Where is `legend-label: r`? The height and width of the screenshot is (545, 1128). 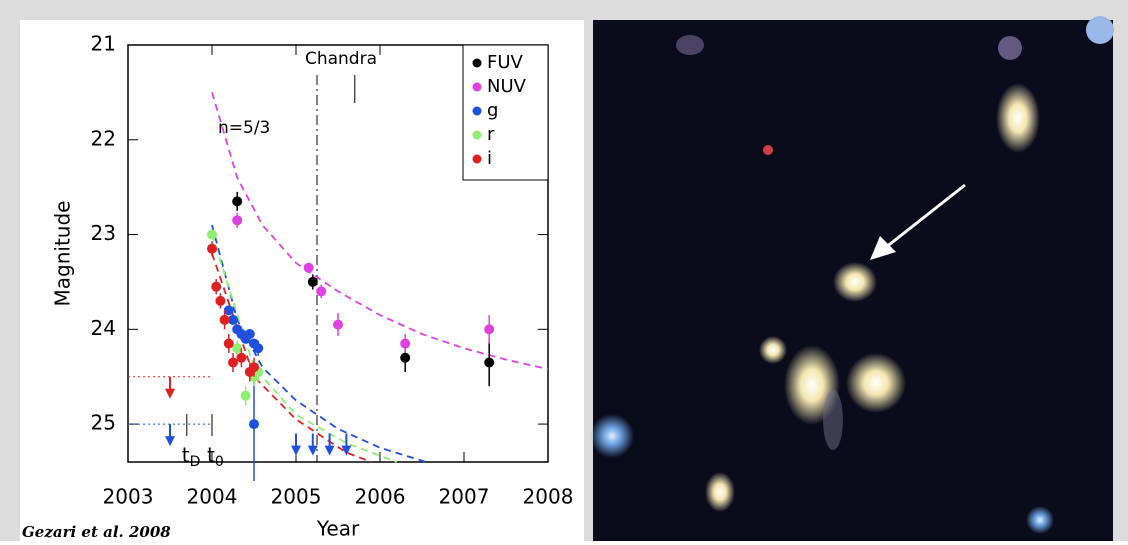 legend-label: r is located at coordinates (491, 134).